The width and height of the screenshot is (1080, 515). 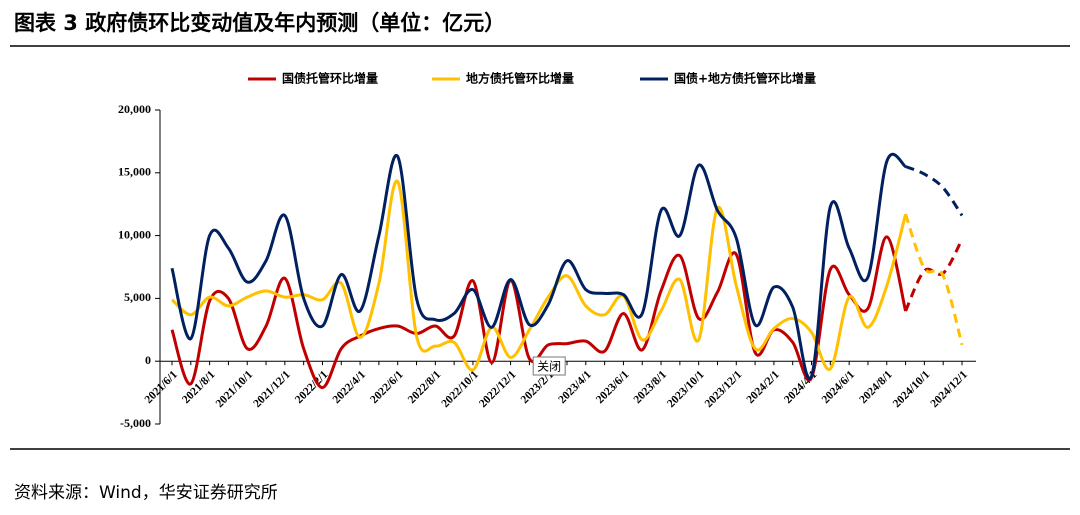 What do you see at coordinates (350, 388) in the screenshot?
I see `x-tick-label: 2022/4/1` at bounding box center [350, 388].